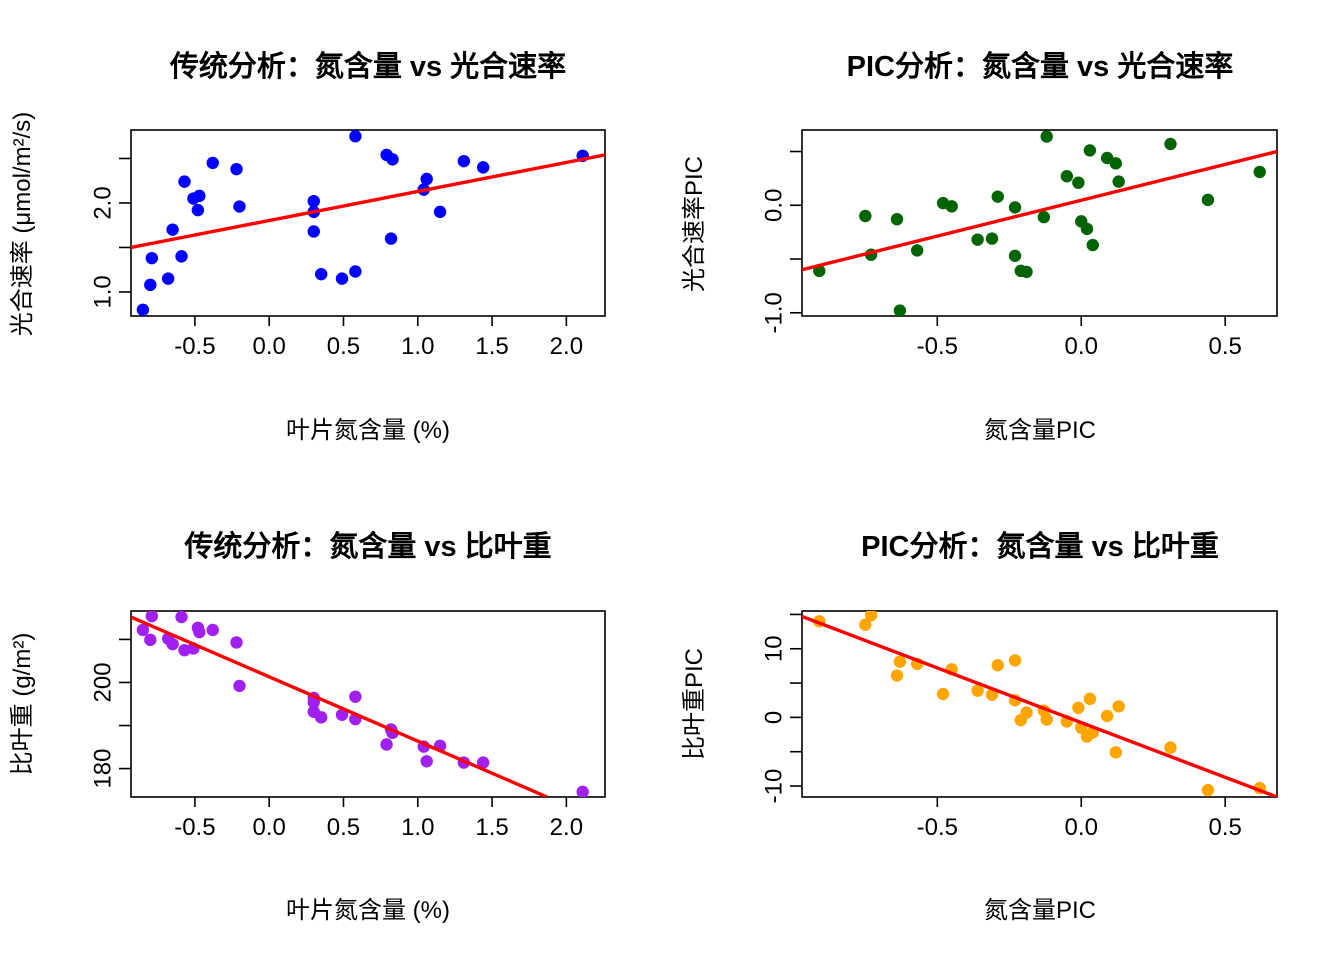 The height and width of the screenshot is (960, 1344). What do you see at coordinates (1040, 66) in the screenshot?
I see `panel-title: PIC分析：氮含量 vs 光合速率` at bounding box center [1040, 66].